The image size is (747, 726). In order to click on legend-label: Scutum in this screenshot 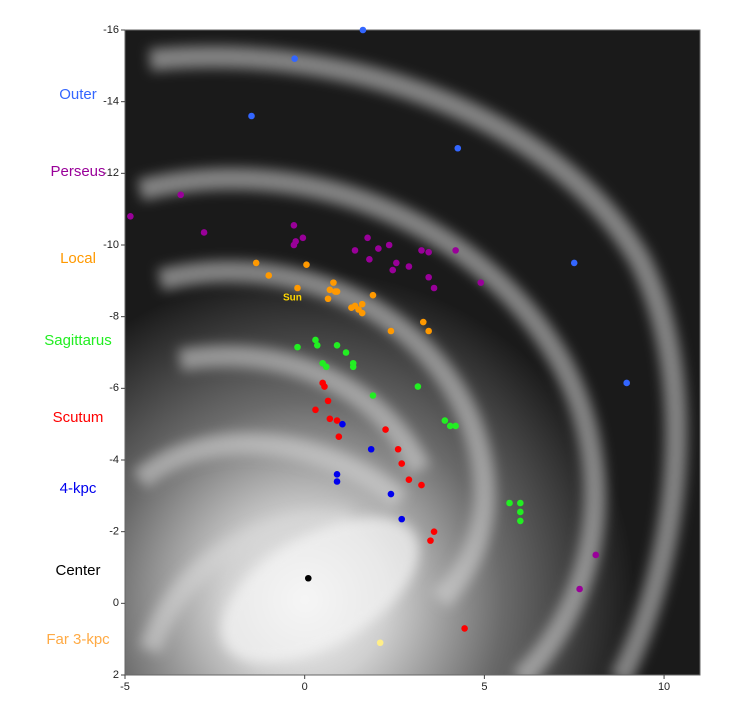, I will do `click(78, 417)`.